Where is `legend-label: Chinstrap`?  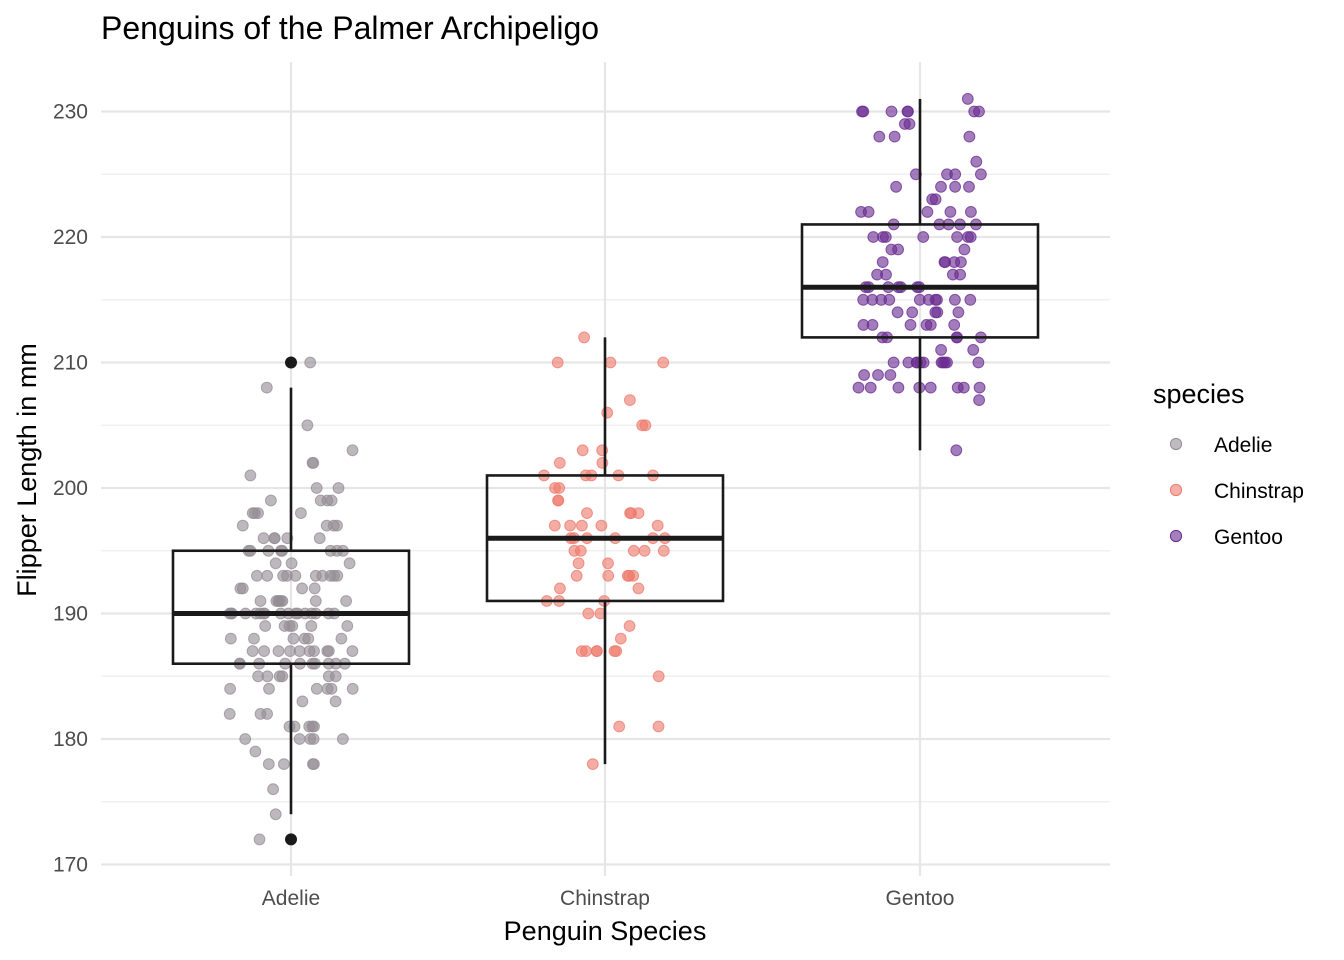
legend-label: Chinstrap is located at coordinates (1259, 491).